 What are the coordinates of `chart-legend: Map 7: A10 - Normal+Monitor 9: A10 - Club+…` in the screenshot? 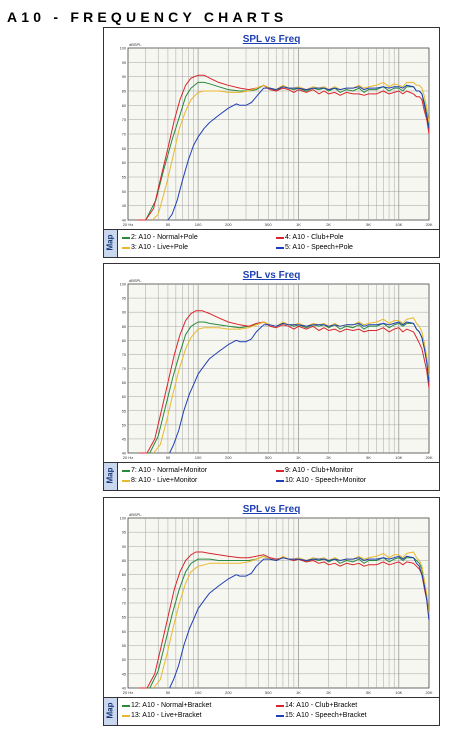 It's located at (271, 476).